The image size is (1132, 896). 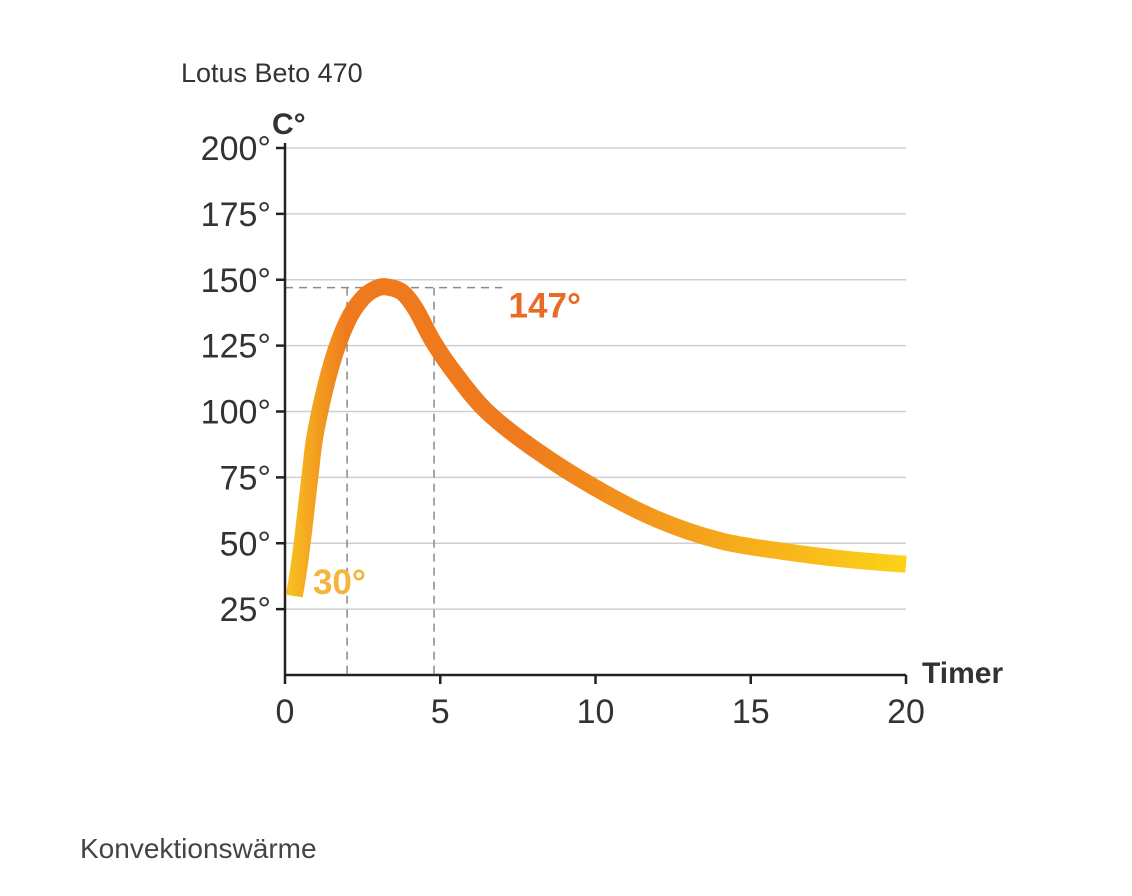 I want to click on y-tick-label-150: 150°, so click(x=236, y=281).